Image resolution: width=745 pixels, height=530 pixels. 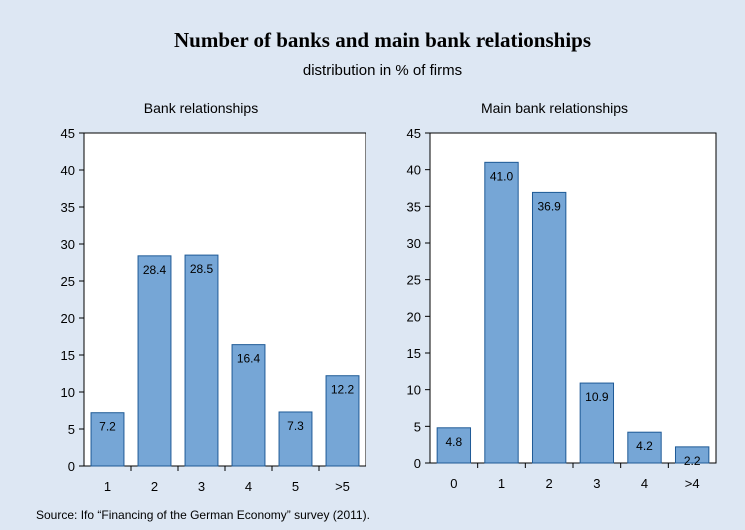 What do you see at coordinates (692, 461) in the screenshot?
I see `bar-value-label: 2.2` at bounding box center [692, 461].